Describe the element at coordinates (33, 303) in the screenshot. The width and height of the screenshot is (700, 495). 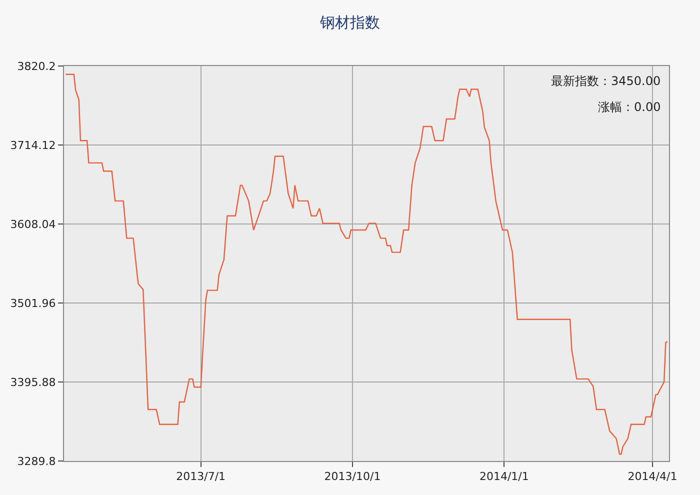
I see `y-tick-label: 3501.96` at that location.